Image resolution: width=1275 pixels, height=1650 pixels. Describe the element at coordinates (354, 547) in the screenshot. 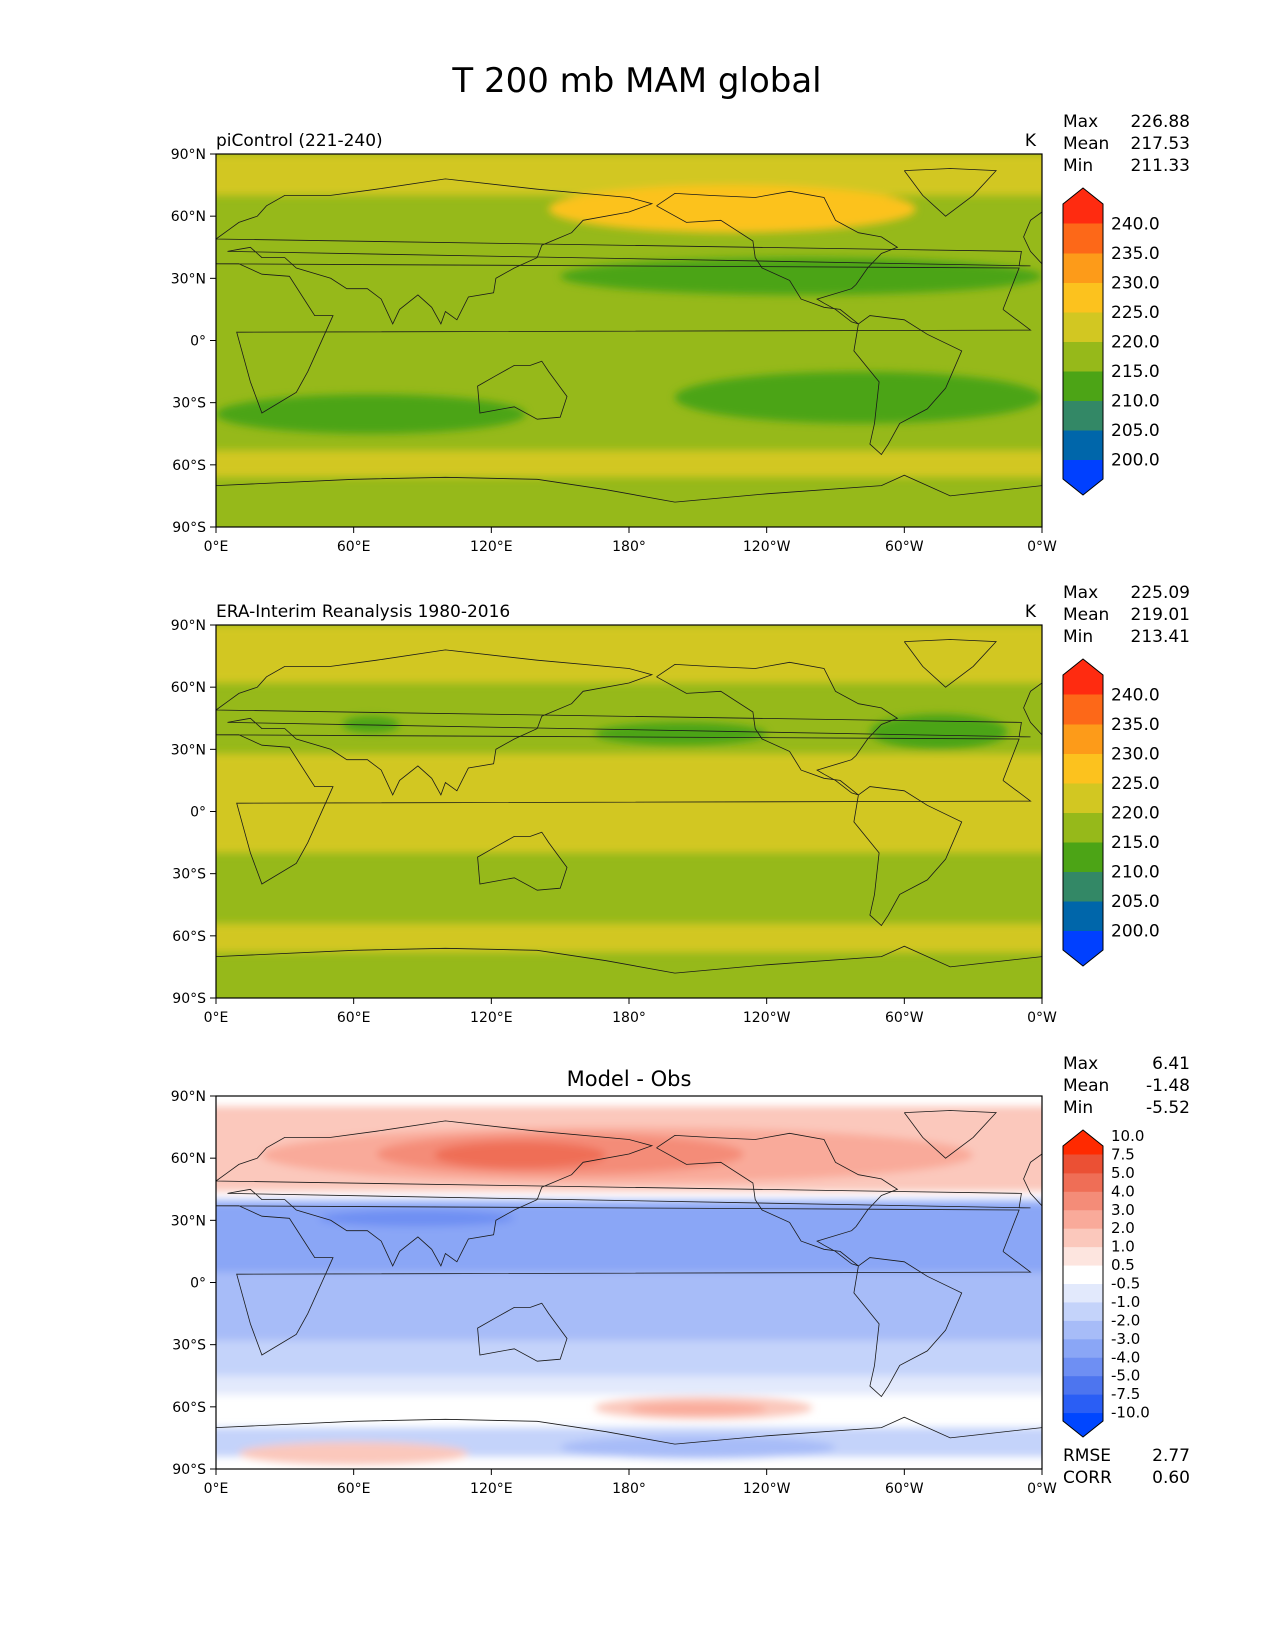

I see `lon-tick-label: 60°E` at that location.